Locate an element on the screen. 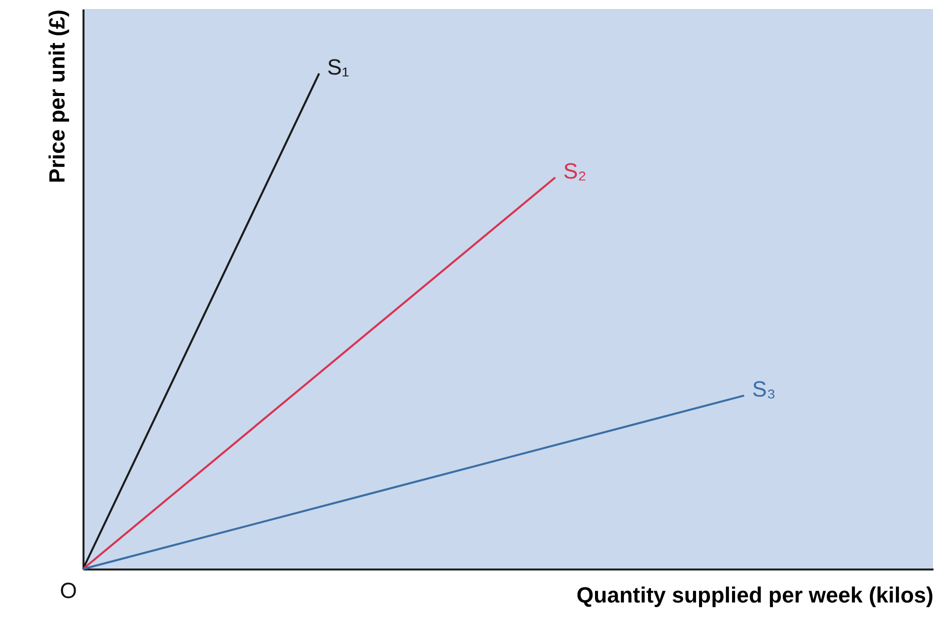 This screenshot has height=633, width=941. y-axis-title: Price per unit (£) is located at coordinates (57, 97).